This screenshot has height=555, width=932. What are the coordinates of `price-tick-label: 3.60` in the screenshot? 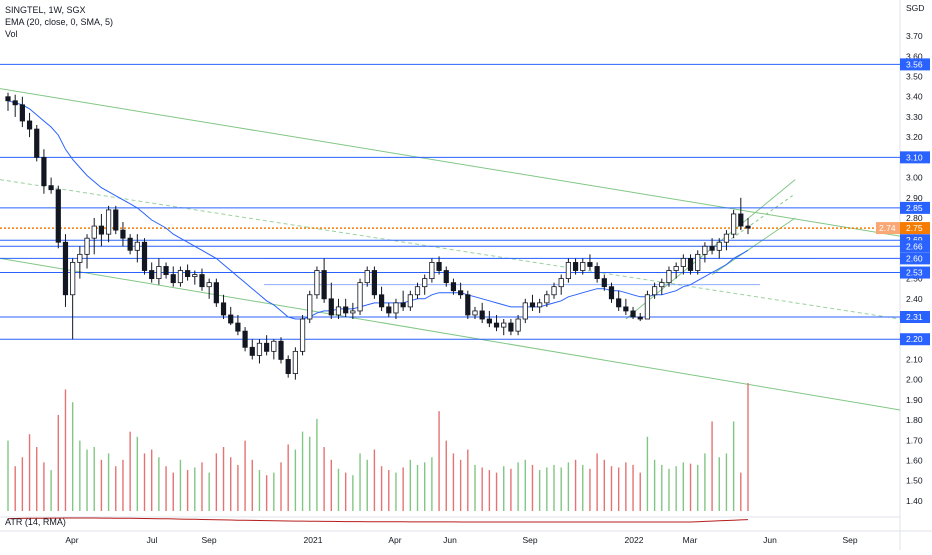 It's located at (914, 56).